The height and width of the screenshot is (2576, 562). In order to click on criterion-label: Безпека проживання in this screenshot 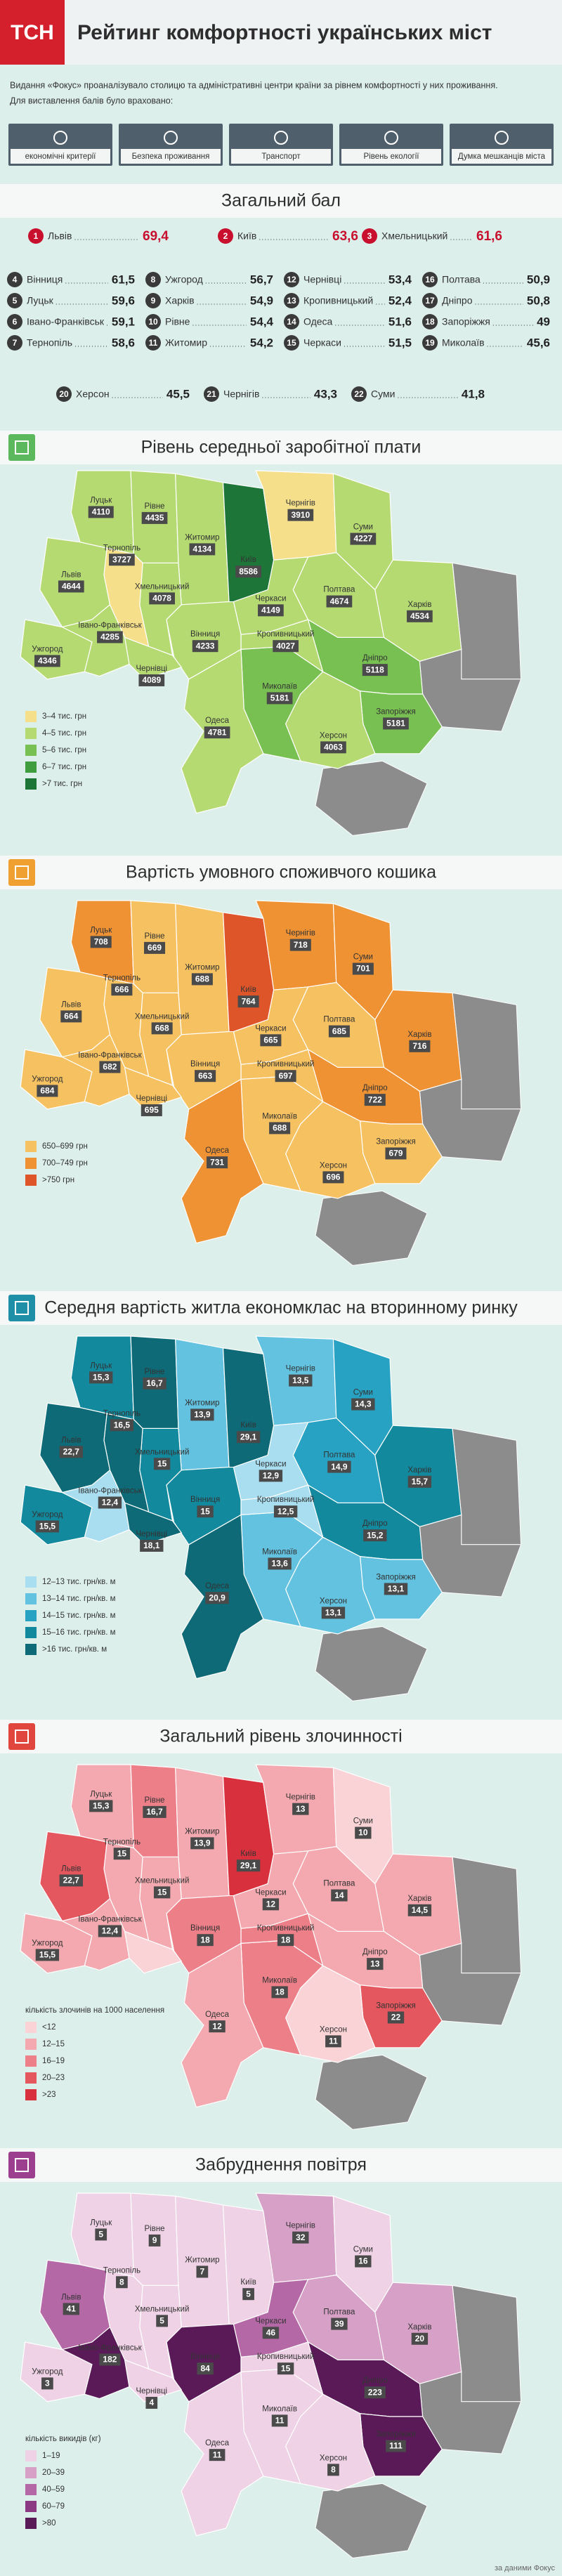, I will do `click(171, 157)`.